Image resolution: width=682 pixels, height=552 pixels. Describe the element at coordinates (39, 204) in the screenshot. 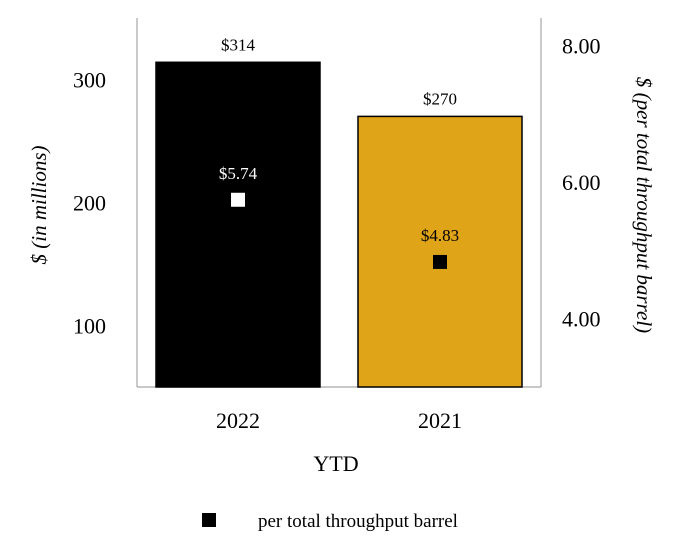

I see `y-axis-title: $ (in millions)` at that location.